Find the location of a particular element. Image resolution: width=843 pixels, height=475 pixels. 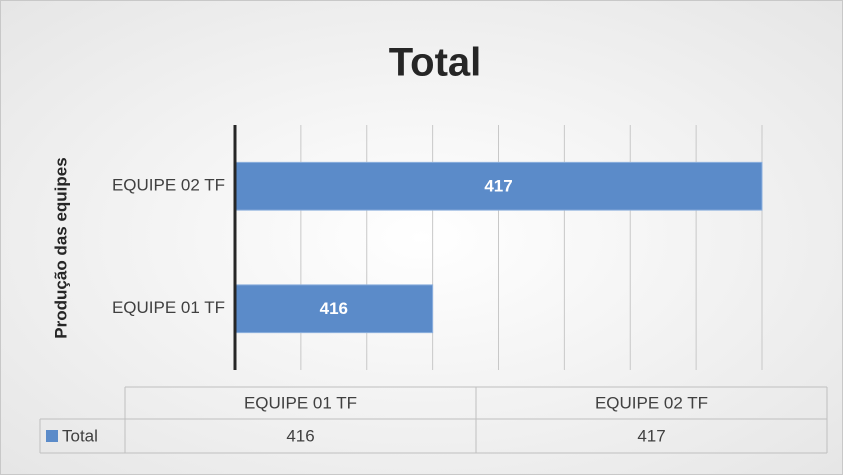

table-header: EQUIPE 01 TF is located at coordinates (300, 402).